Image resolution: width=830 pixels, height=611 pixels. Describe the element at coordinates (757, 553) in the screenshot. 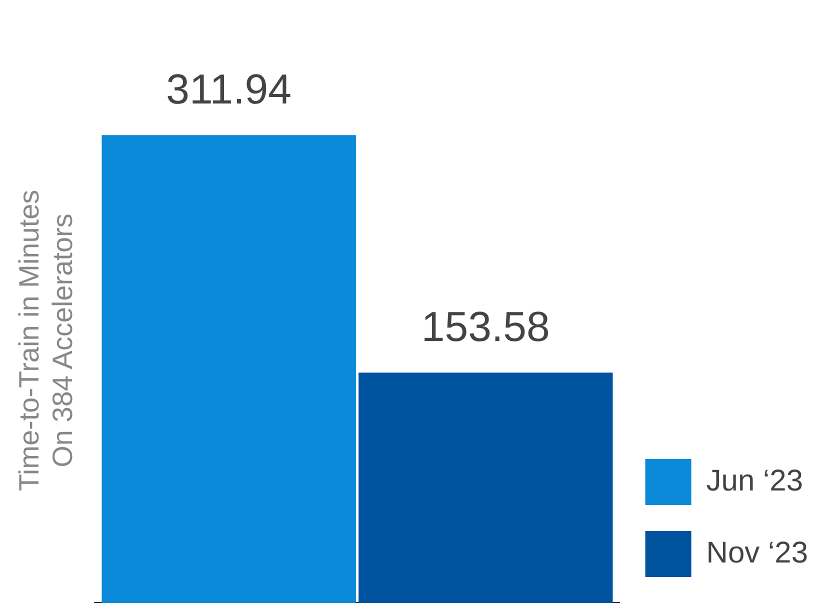

I see `legend-label: Nov ‘23` at that location.